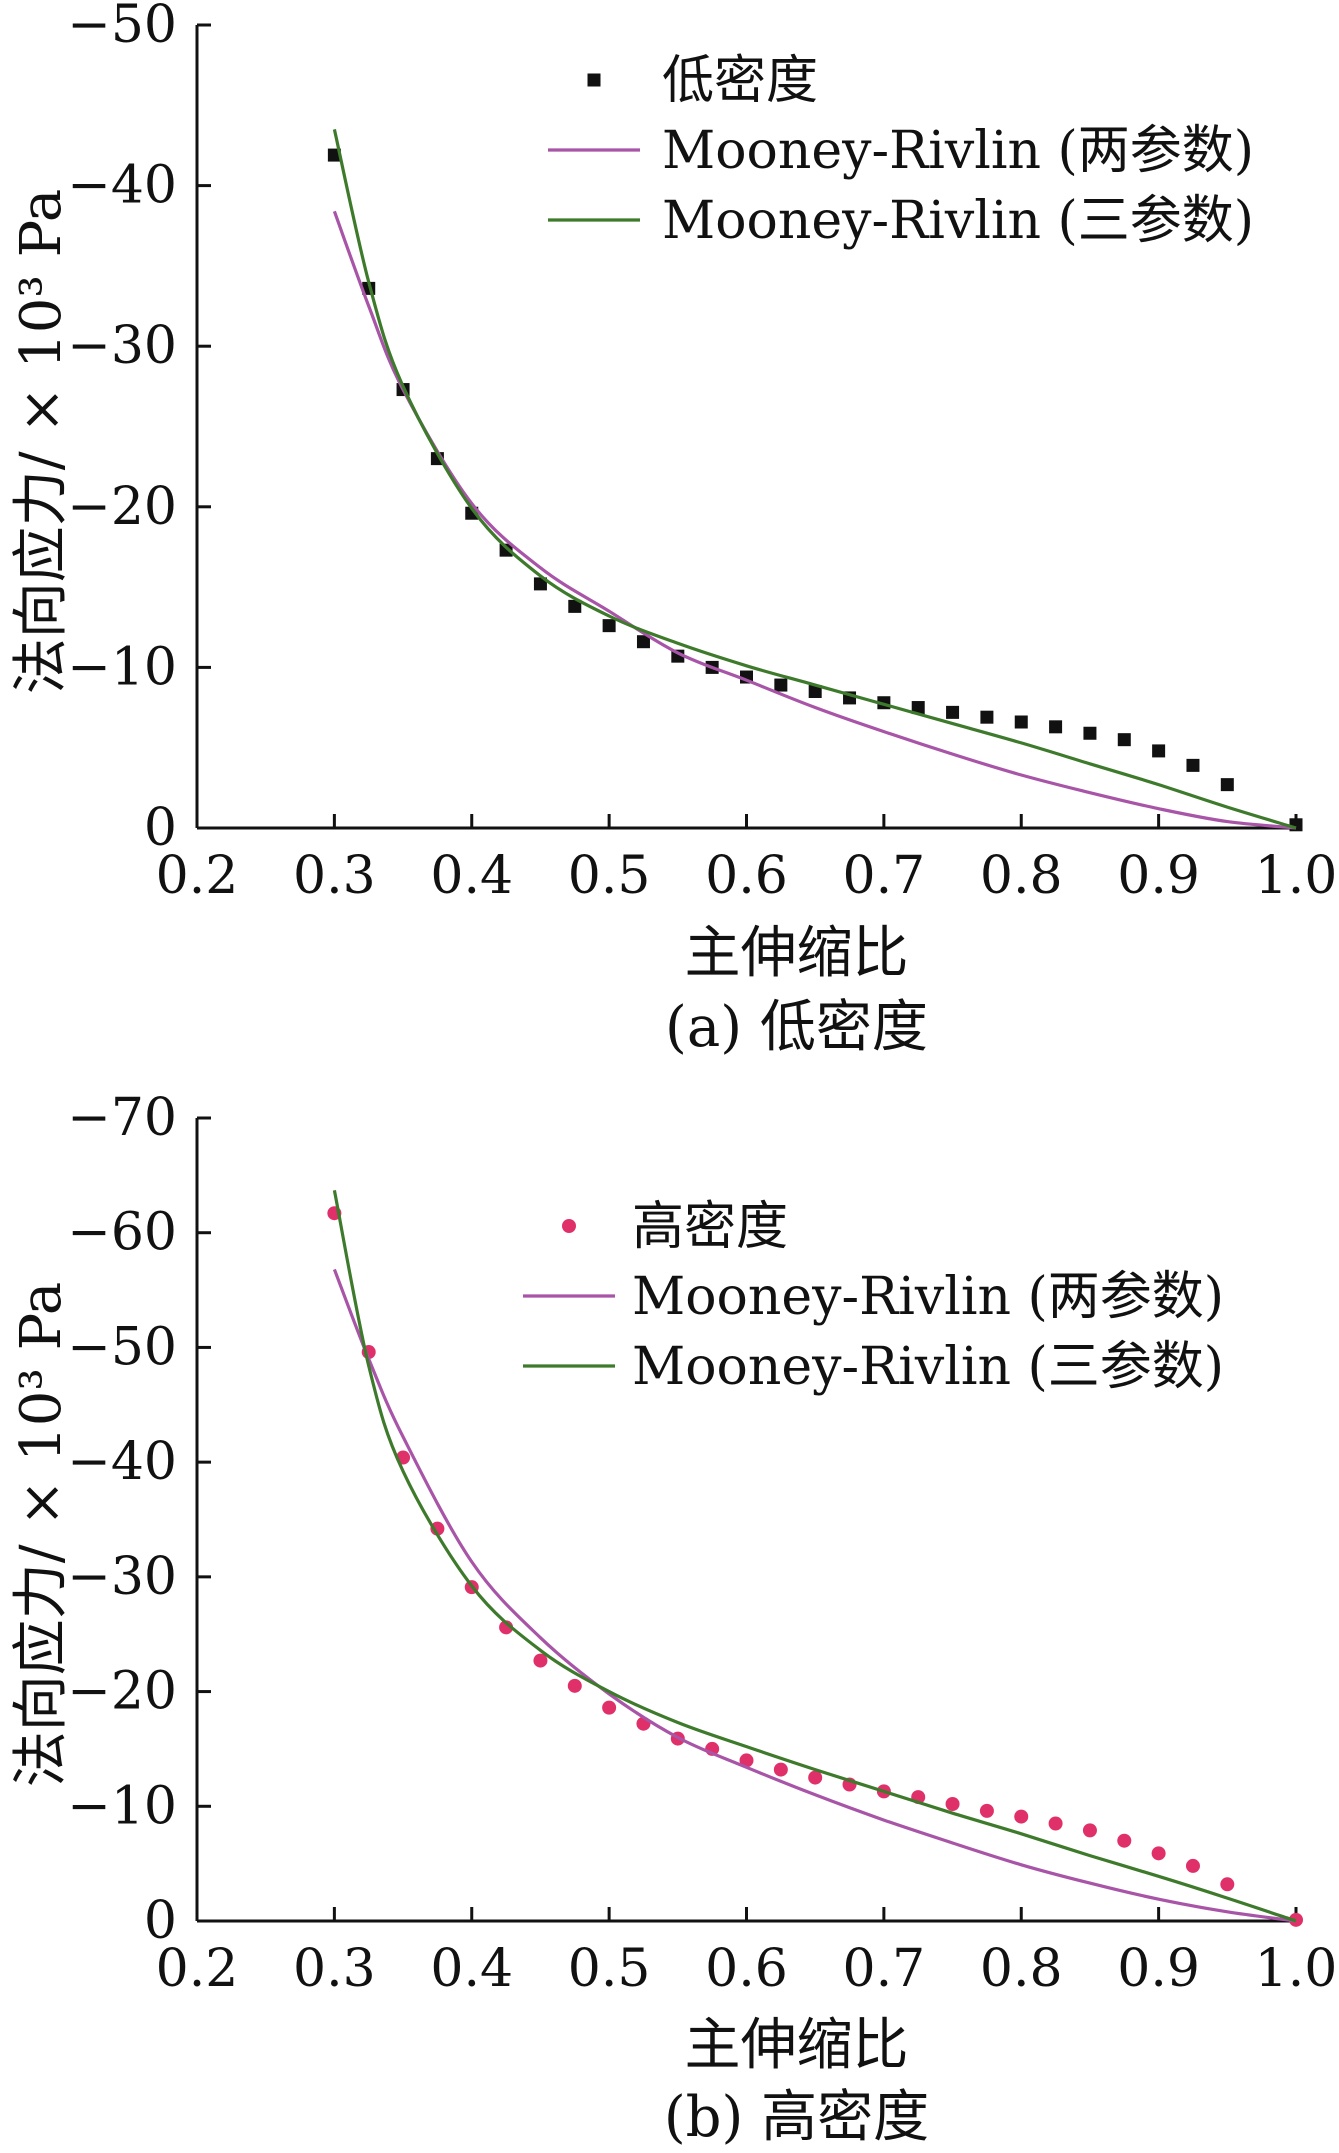  I want to click on figure-caption: (b) 高密度, so click(796, 2117).